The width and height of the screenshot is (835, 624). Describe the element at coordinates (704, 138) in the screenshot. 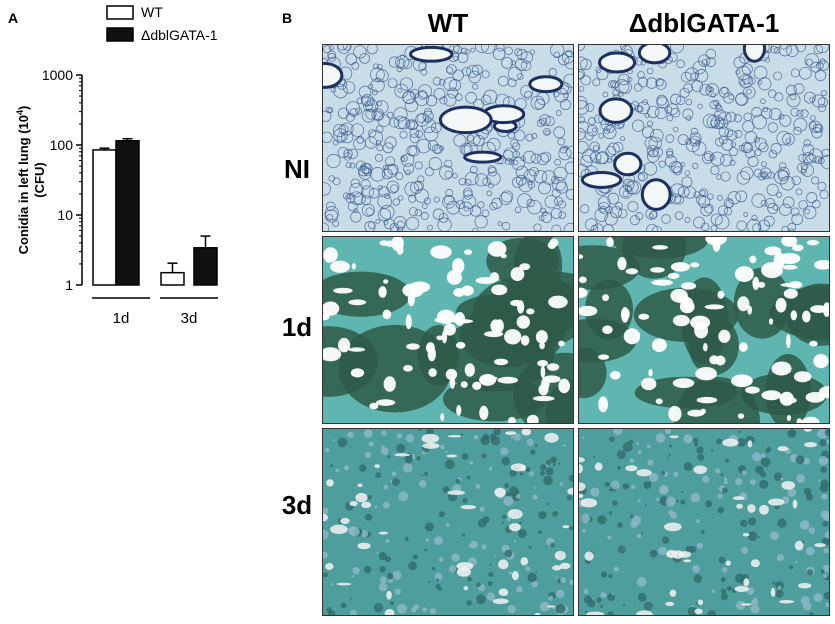

I see `micrograph-ko-ni` at that location.